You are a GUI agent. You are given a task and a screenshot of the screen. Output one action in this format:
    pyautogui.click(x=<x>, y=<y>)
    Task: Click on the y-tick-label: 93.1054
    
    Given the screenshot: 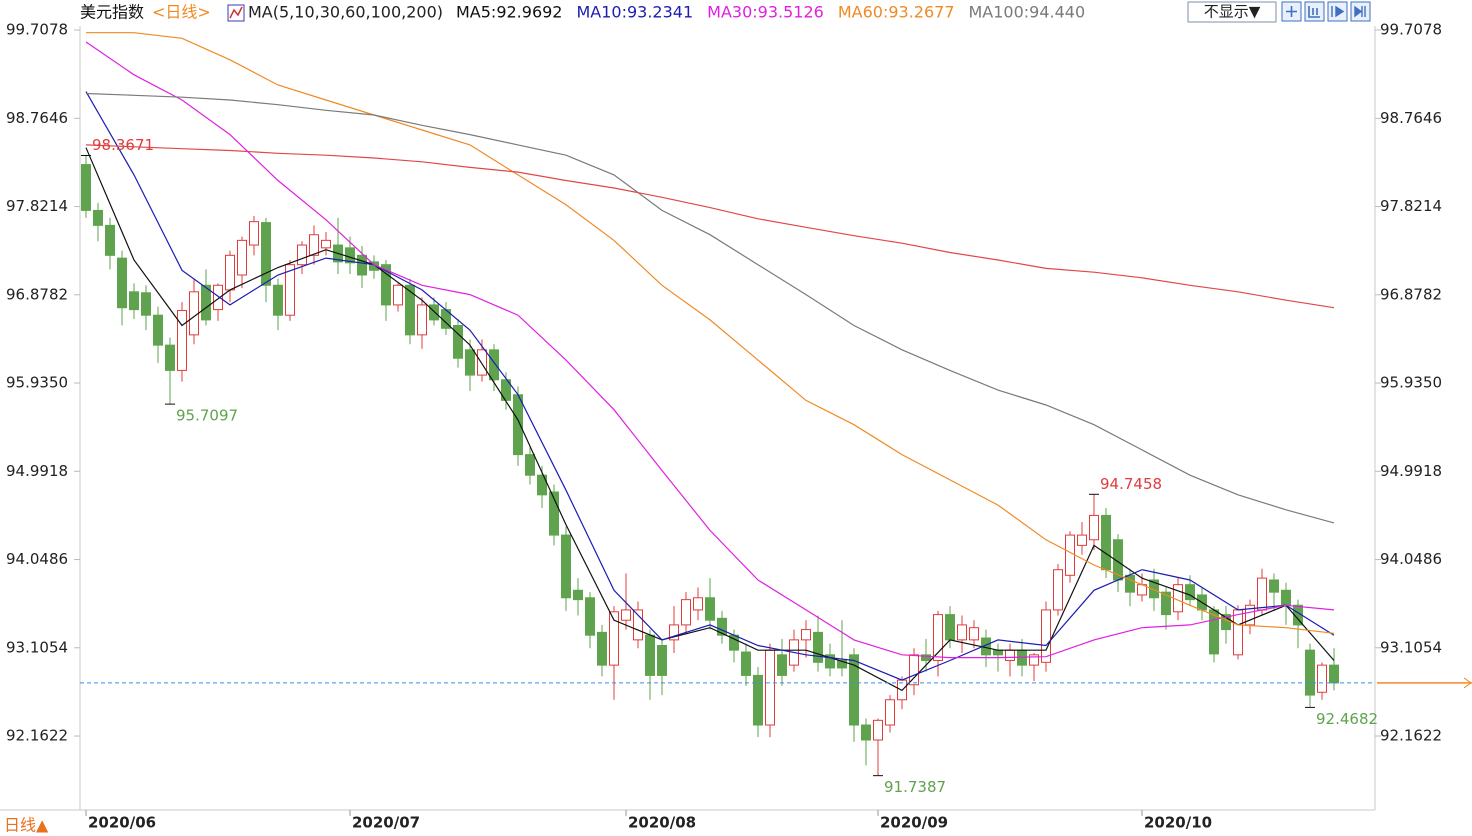 What is the action you would take?
    pyautogui.click(x=37, y=647)
    